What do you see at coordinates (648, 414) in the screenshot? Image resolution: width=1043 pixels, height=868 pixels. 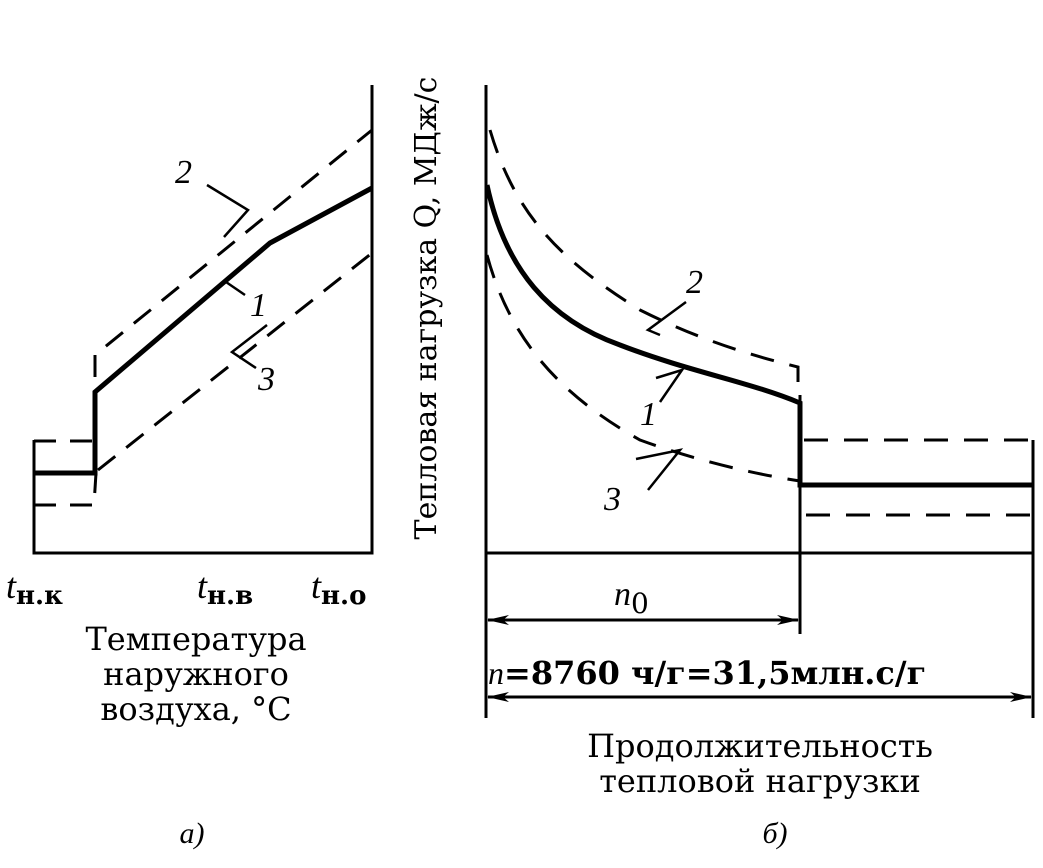 I see `chart-b-label-1: 1` at bounding box center [648, 414].